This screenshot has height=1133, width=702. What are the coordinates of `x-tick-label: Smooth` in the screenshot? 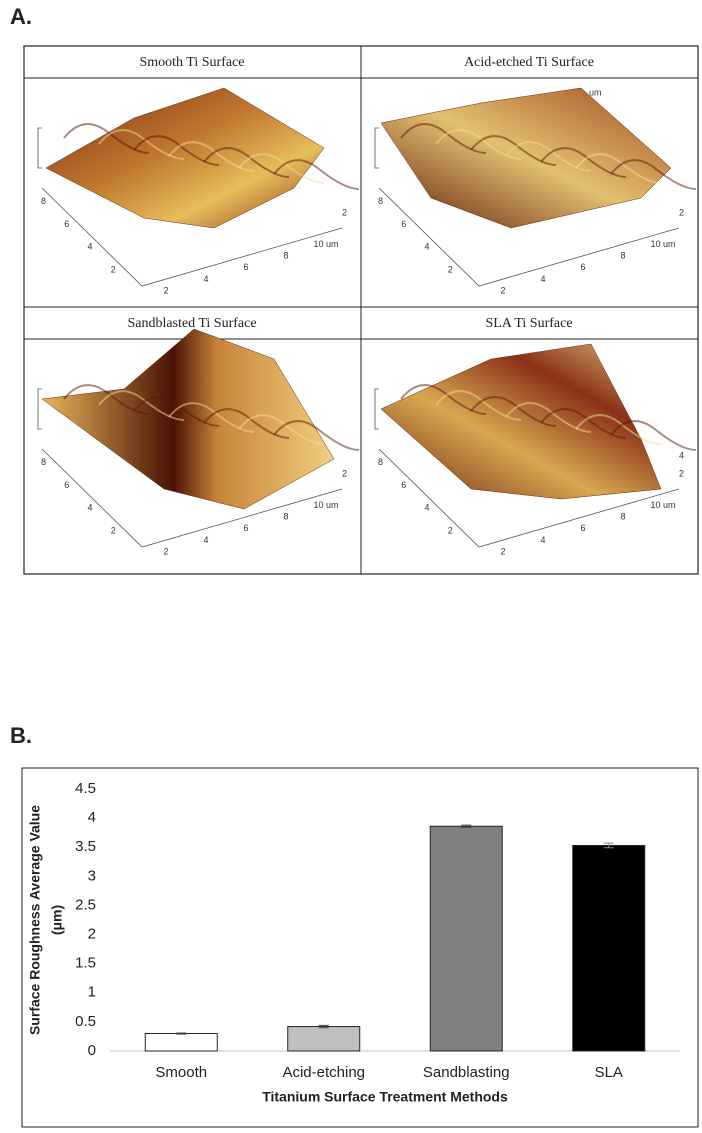 It's located at (181, 1072).